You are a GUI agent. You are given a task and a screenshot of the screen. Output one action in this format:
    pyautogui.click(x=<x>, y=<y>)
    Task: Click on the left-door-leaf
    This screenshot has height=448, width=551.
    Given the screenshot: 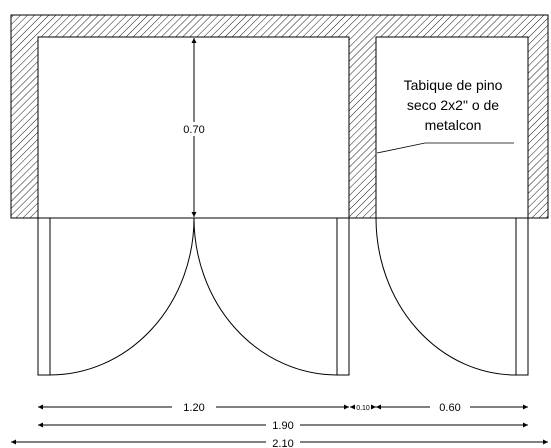 What is the action you would take?
    pyautogui.click(x=44, y=296)
    